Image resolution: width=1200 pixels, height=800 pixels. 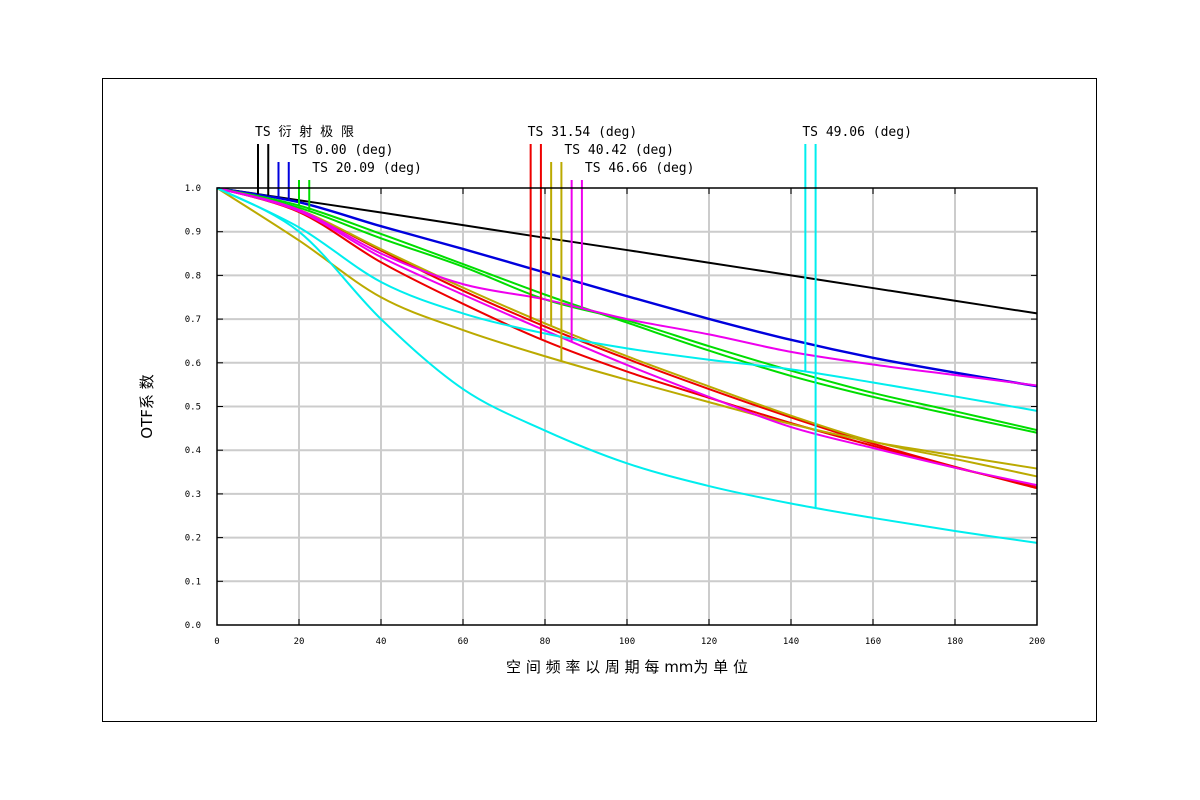 I want to click on legend-label-1: TS 0.00 (deg), so click(x=343, y=150).